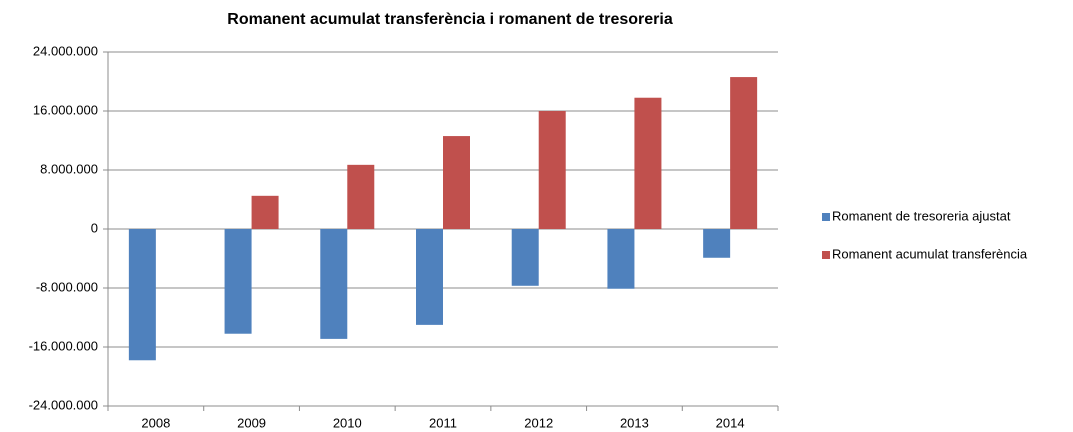 This screenshot has width=1073, height=432. What do you see at coordinates (65, 109) in the screenshot?
I see `y-tick-label: 16.000.000` at bounding box center [65, 109].